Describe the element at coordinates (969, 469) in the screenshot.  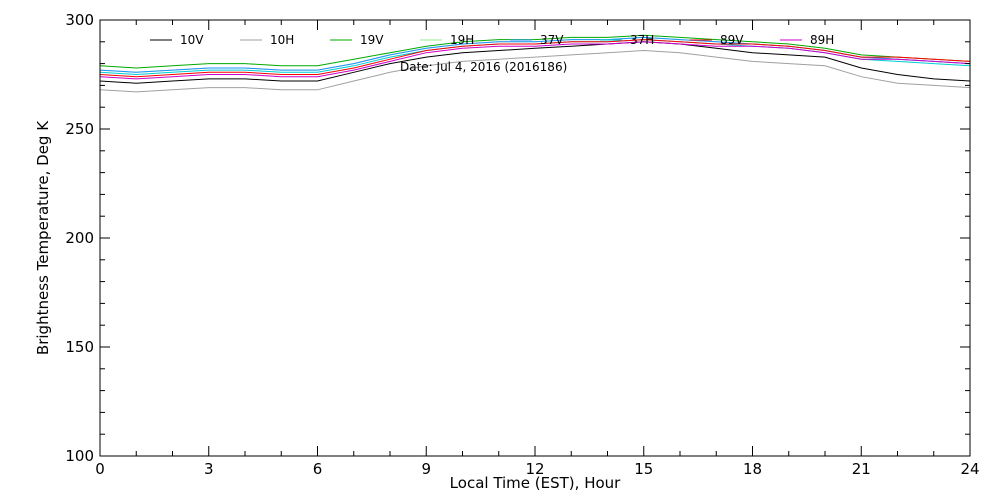
I see `x-tick-label: 24` at that location.